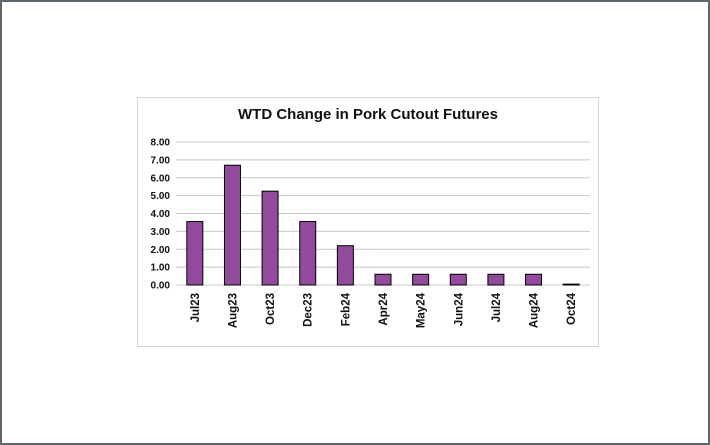  Describe the element at coordinates (308, 253) in the screenshot. I see `bar-dec23` at that location.